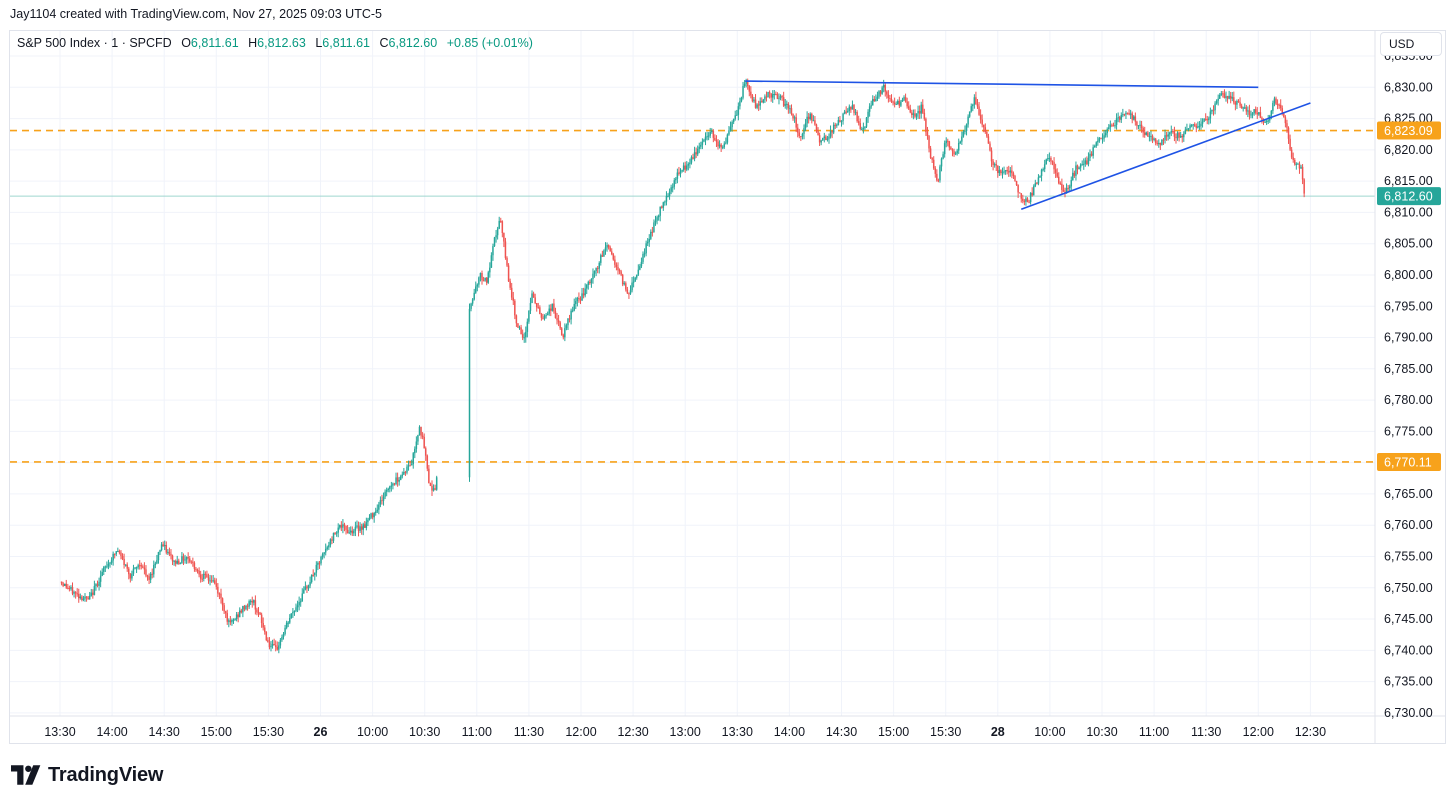 The height and width of the screenshot is (804, 1456). Describe the element at coordinates (893, 732) in the screenshot. I see `time-tick-label: 15:00` at that location.